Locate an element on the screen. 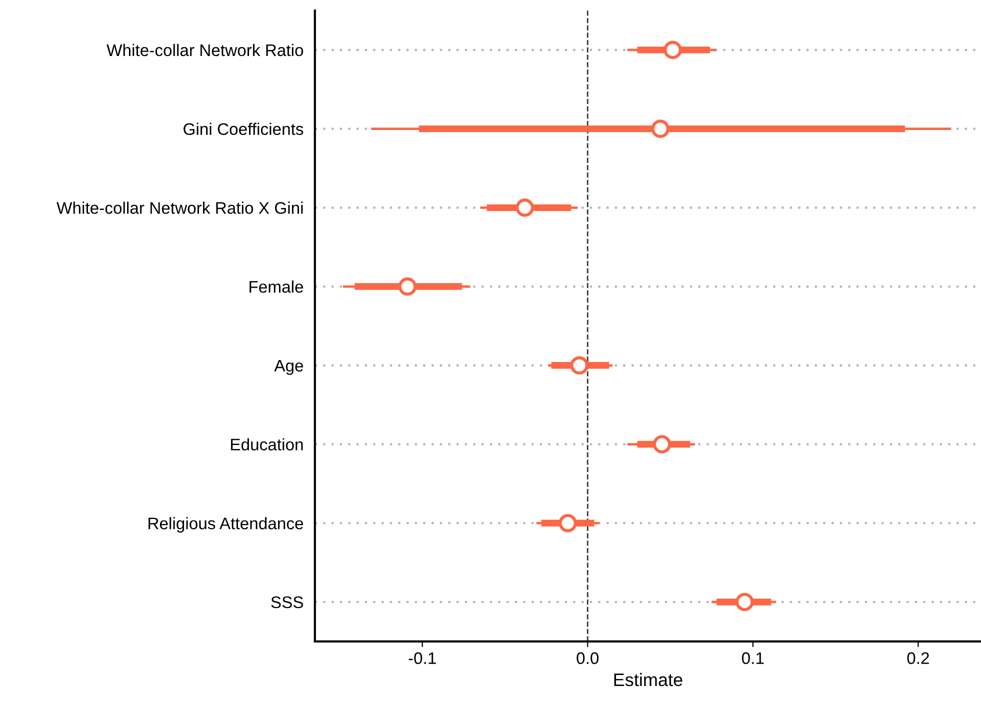 Image resolution: width=981 pixels, height=701 pixels. x-tick-label: 0.1 is located at coordinates (753, 658).